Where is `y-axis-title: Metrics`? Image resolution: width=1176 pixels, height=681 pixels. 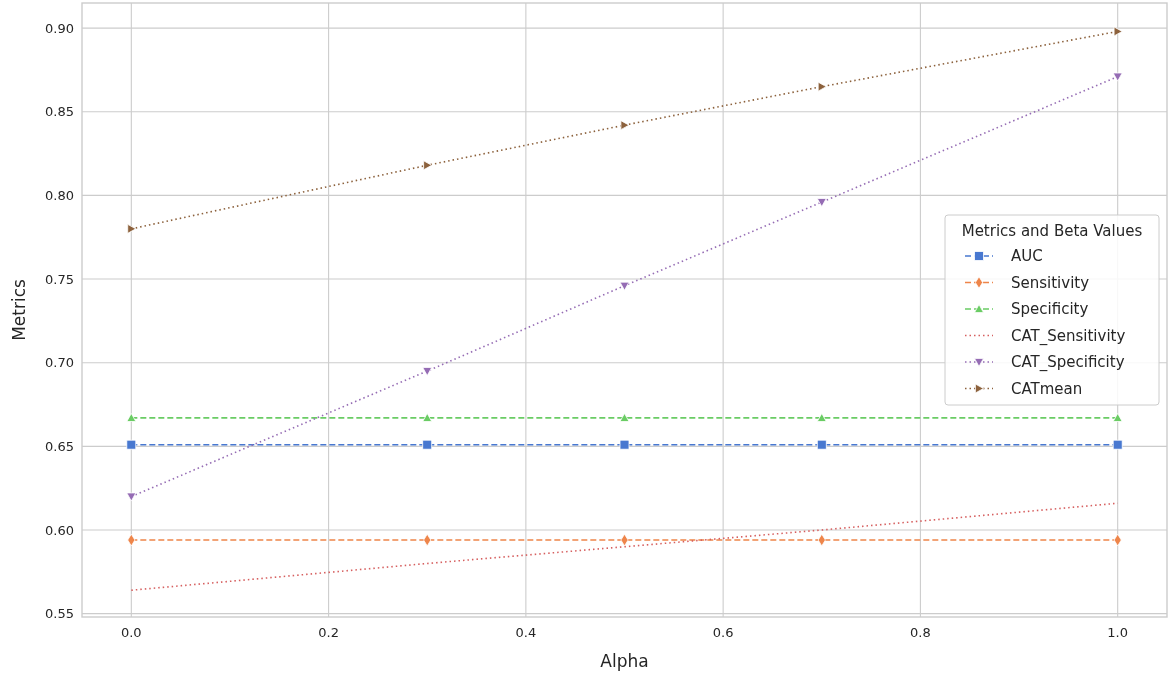
y-axis-title: Metrics is located at coordinates (19, 310).